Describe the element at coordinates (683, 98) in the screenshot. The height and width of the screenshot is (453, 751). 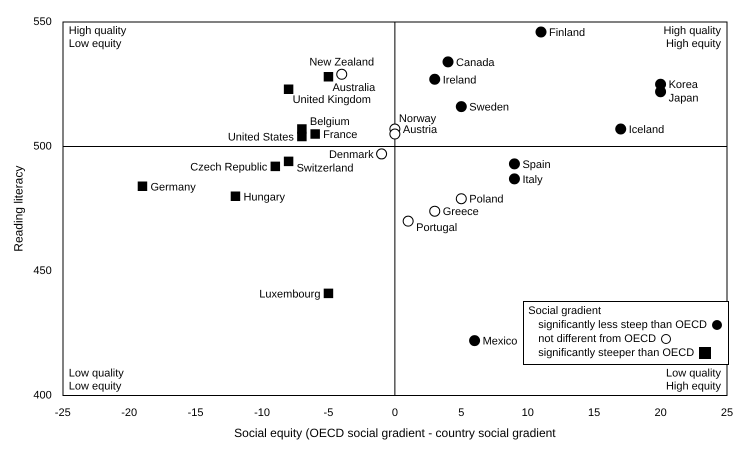
I see `annotation: Japan` at that location.